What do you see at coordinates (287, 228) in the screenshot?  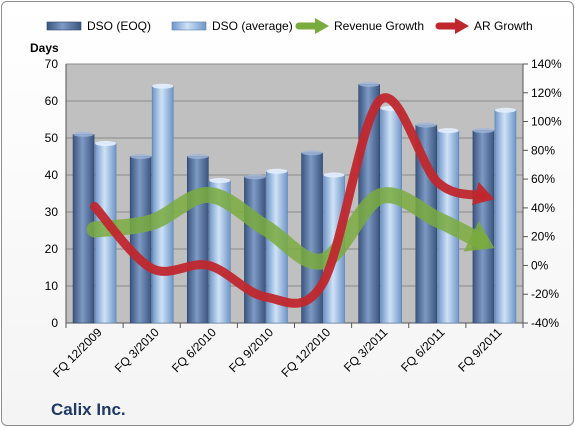 I see `revenue-growth-arrow-line` at bounding box center [287, 228].